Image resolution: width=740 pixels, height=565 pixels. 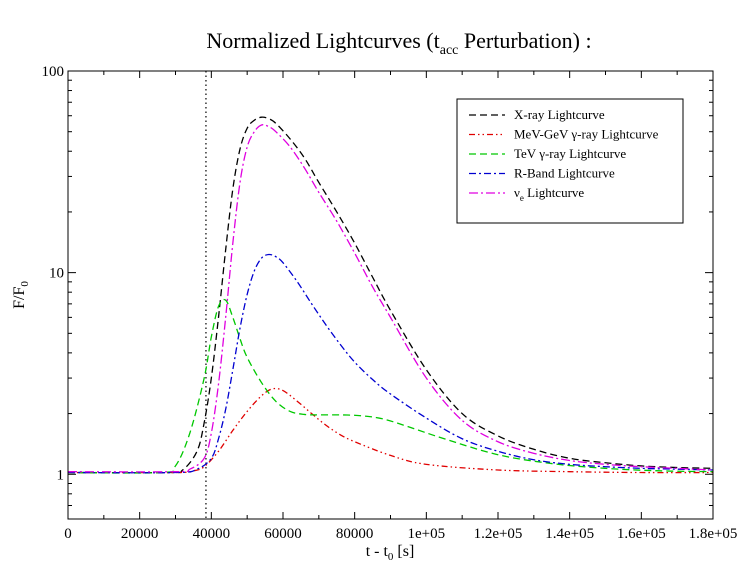 What do you see at coordinates (713, 534) in the screenshot?
I see `x-tick-label: 1.8e+05` at bounding box center [713, 534].